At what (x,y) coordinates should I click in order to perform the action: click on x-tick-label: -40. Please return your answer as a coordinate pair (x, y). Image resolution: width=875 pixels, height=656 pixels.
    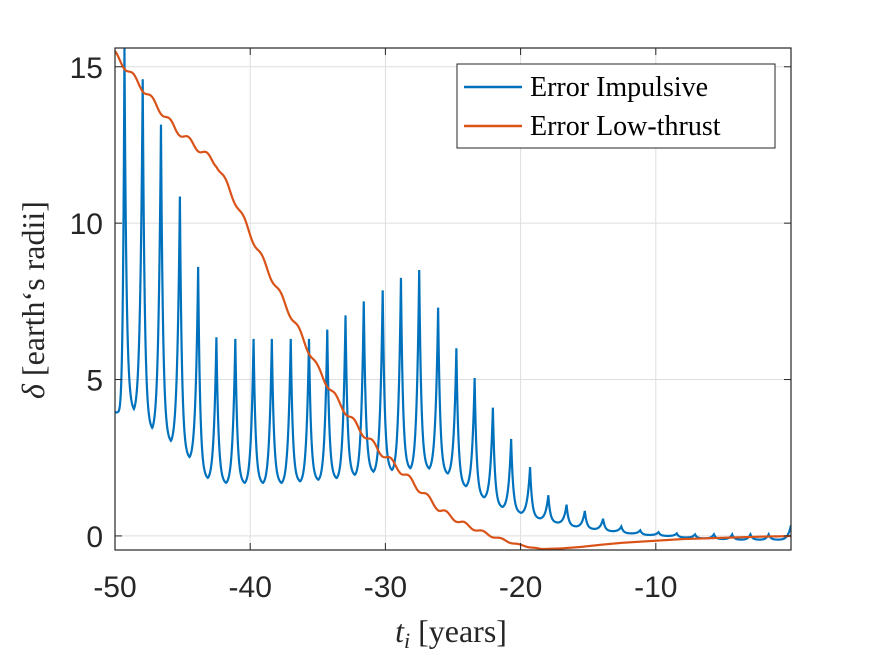
    Looking at the image, I should click on (250, 587).